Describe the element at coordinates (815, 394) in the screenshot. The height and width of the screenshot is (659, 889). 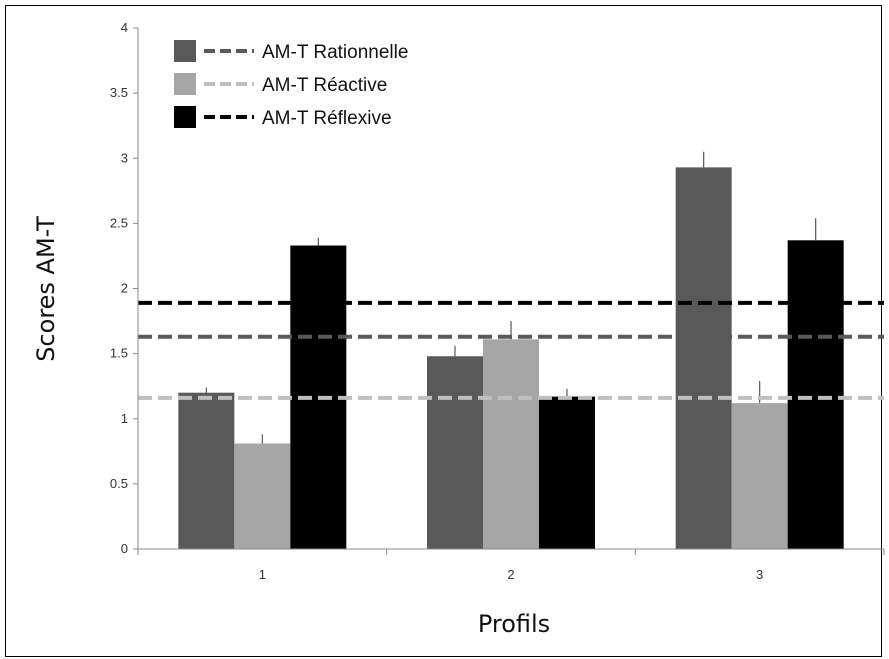
I see `bar-series3-cat3` at that location.